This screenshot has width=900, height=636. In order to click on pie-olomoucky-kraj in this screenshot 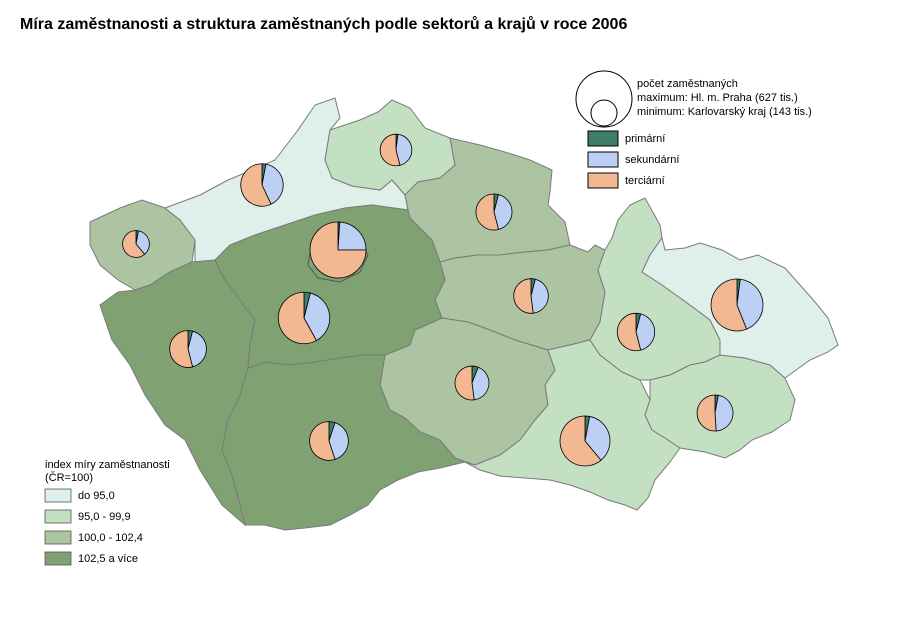, I will do `click(636, 332)`.